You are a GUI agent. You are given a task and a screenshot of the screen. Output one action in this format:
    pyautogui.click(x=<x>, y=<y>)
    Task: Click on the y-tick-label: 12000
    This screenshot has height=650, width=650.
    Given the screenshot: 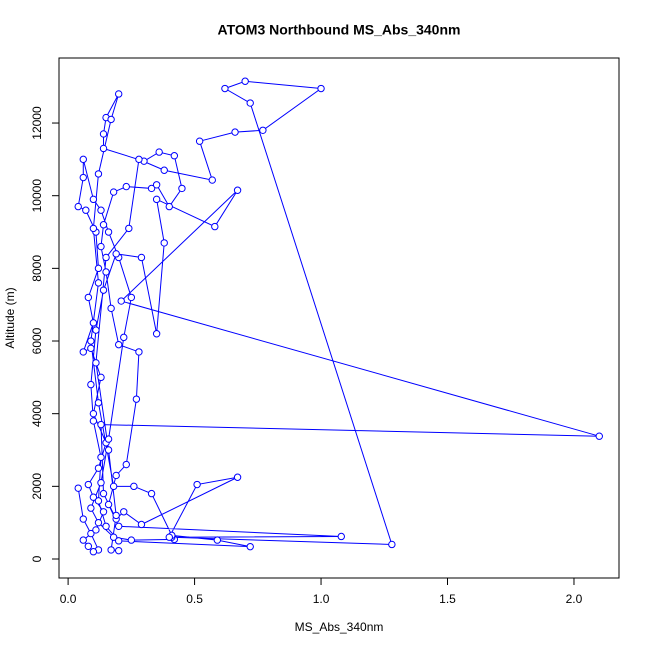 What is the action you would take?
    pyautogui.click(x=37, y=123)
    